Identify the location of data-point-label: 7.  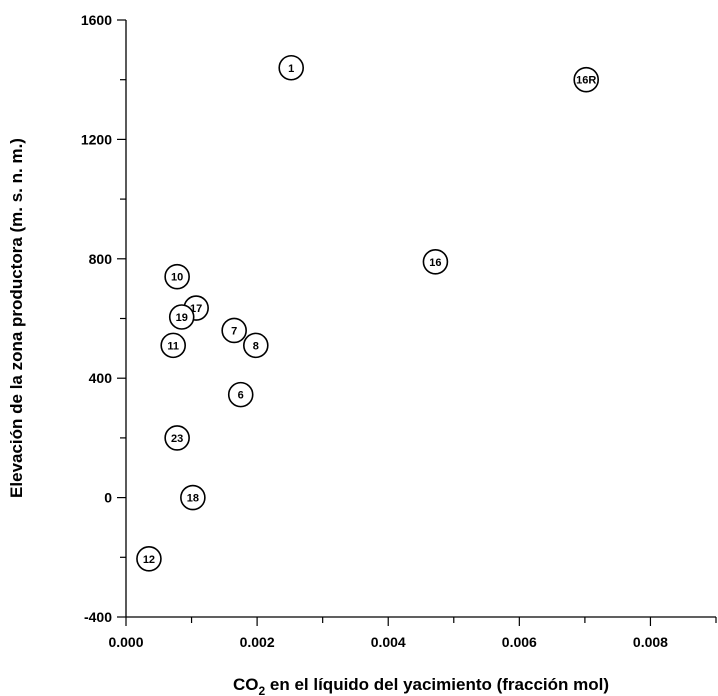
(234, 331).